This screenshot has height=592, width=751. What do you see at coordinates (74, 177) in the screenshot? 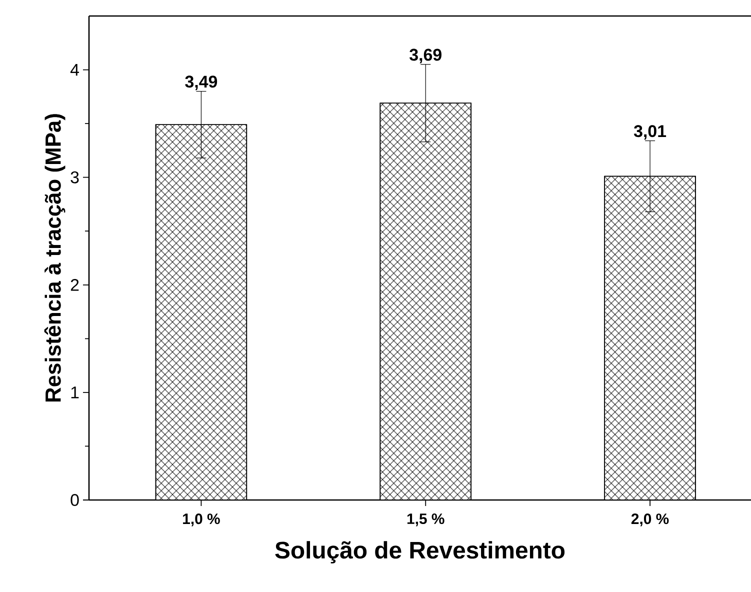
I see `y-tick-label: 3` at bounding box center [74, 177].